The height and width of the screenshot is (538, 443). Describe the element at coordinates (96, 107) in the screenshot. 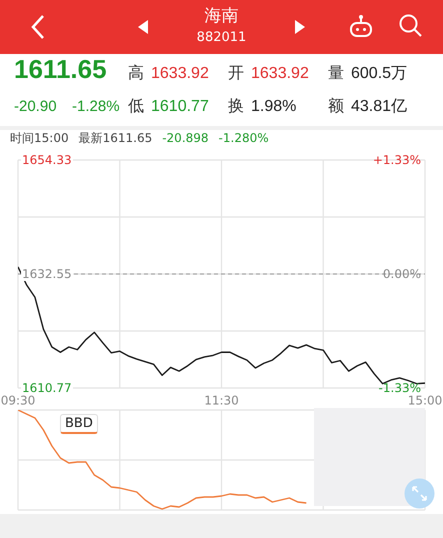

I see `text: -1.28%` at that location.